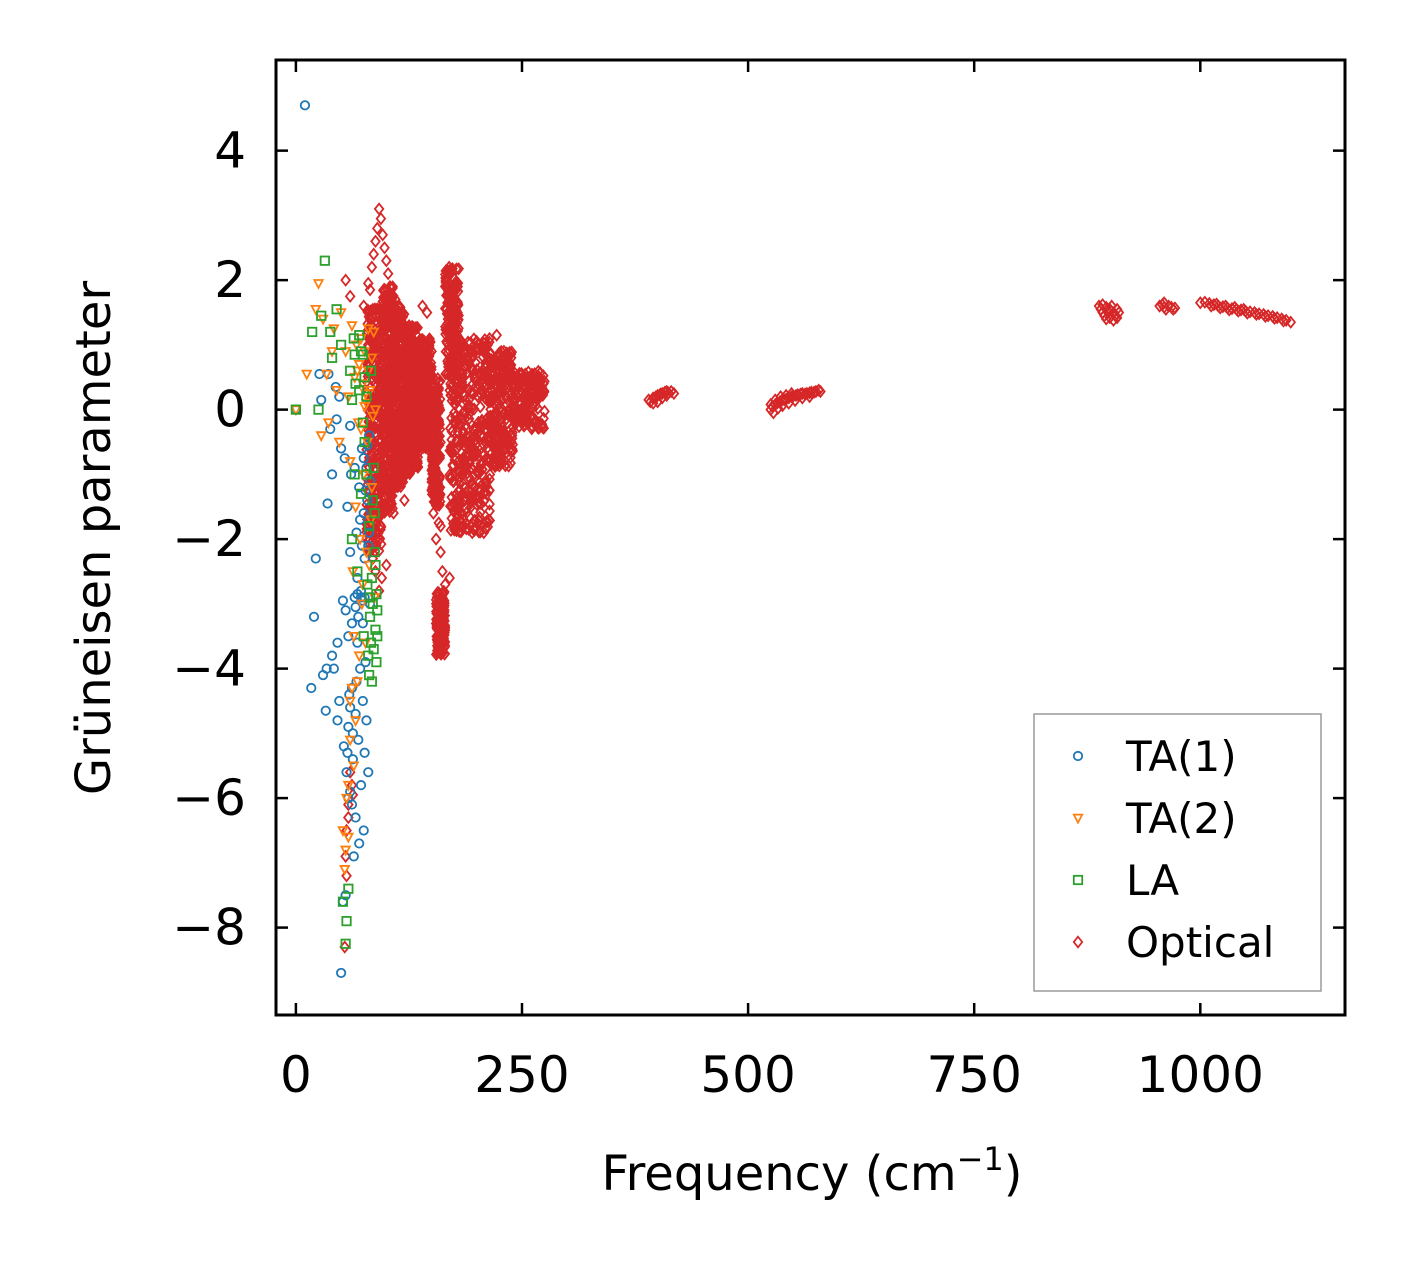  Describe the element at coordinates (230, 151) in the screenshot. I see `y-tick-label: 4` at that location.